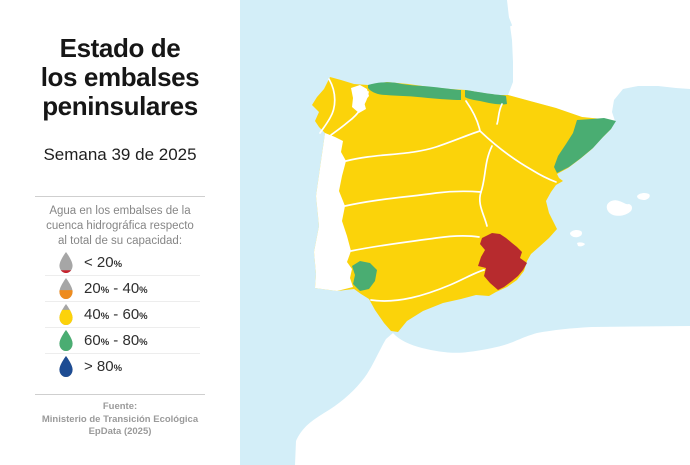 The height and width of the screenshot is (465, 690). What do you see at coordinates (473, 116) in the screenshot?
I see `border-duero-ebro` at bounding box center [473, 116].